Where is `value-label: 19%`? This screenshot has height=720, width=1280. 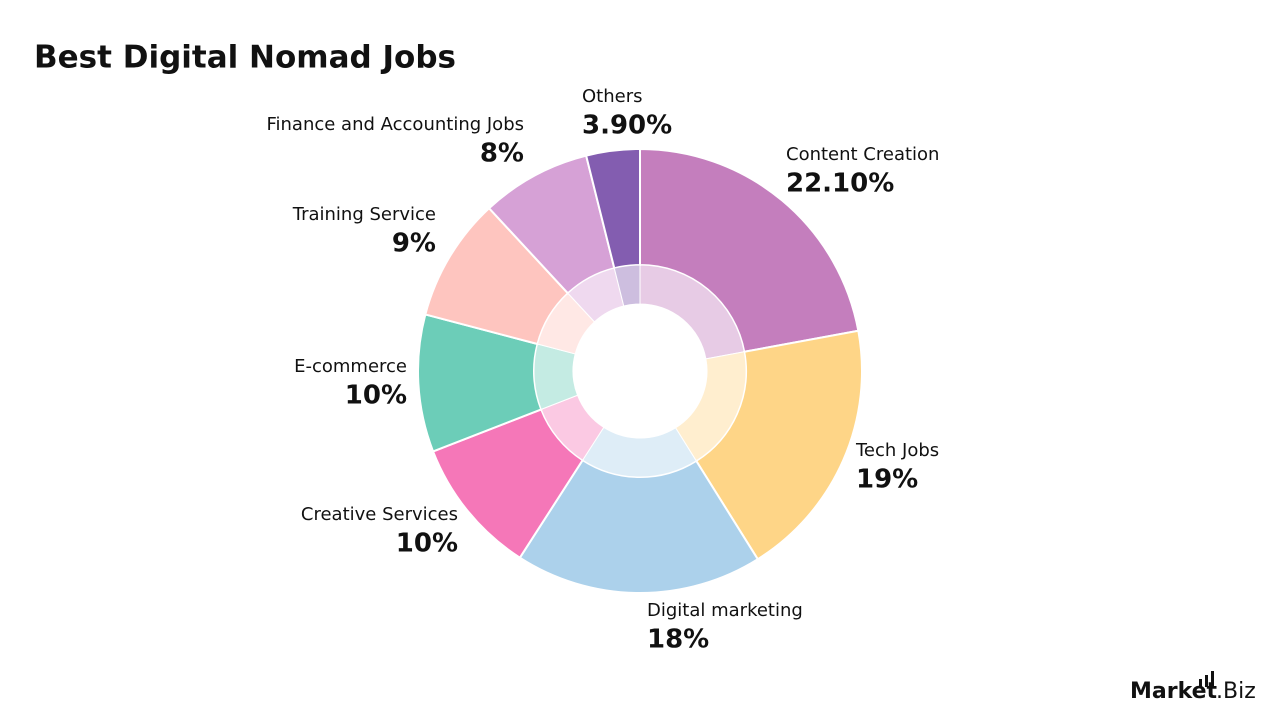 value-label: 19% is located at coordinates (887, 480).